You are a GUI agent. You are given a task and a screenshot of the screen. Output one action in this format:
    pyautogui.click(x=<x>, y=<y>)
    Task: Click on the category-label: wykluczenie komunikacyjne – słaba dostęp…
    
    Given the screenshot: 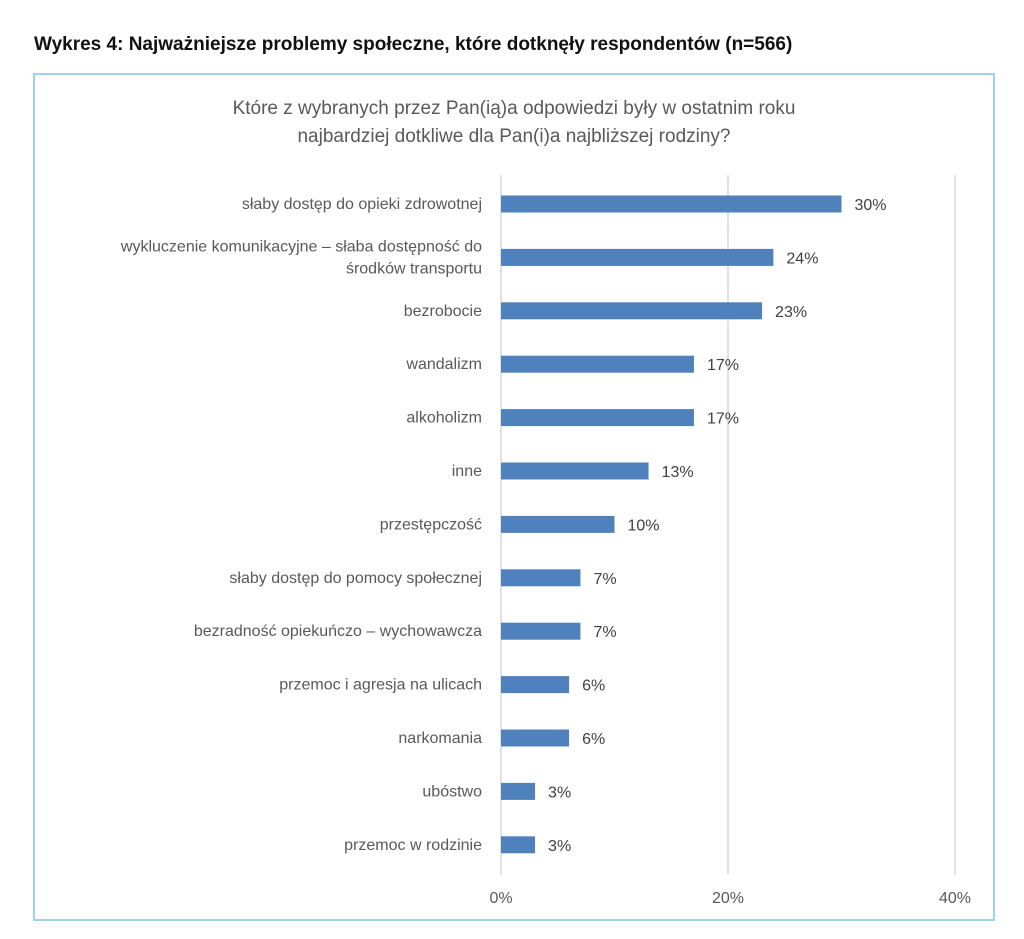 What is the action you would take?
    pyautogui.click(x=301, y=246)
    